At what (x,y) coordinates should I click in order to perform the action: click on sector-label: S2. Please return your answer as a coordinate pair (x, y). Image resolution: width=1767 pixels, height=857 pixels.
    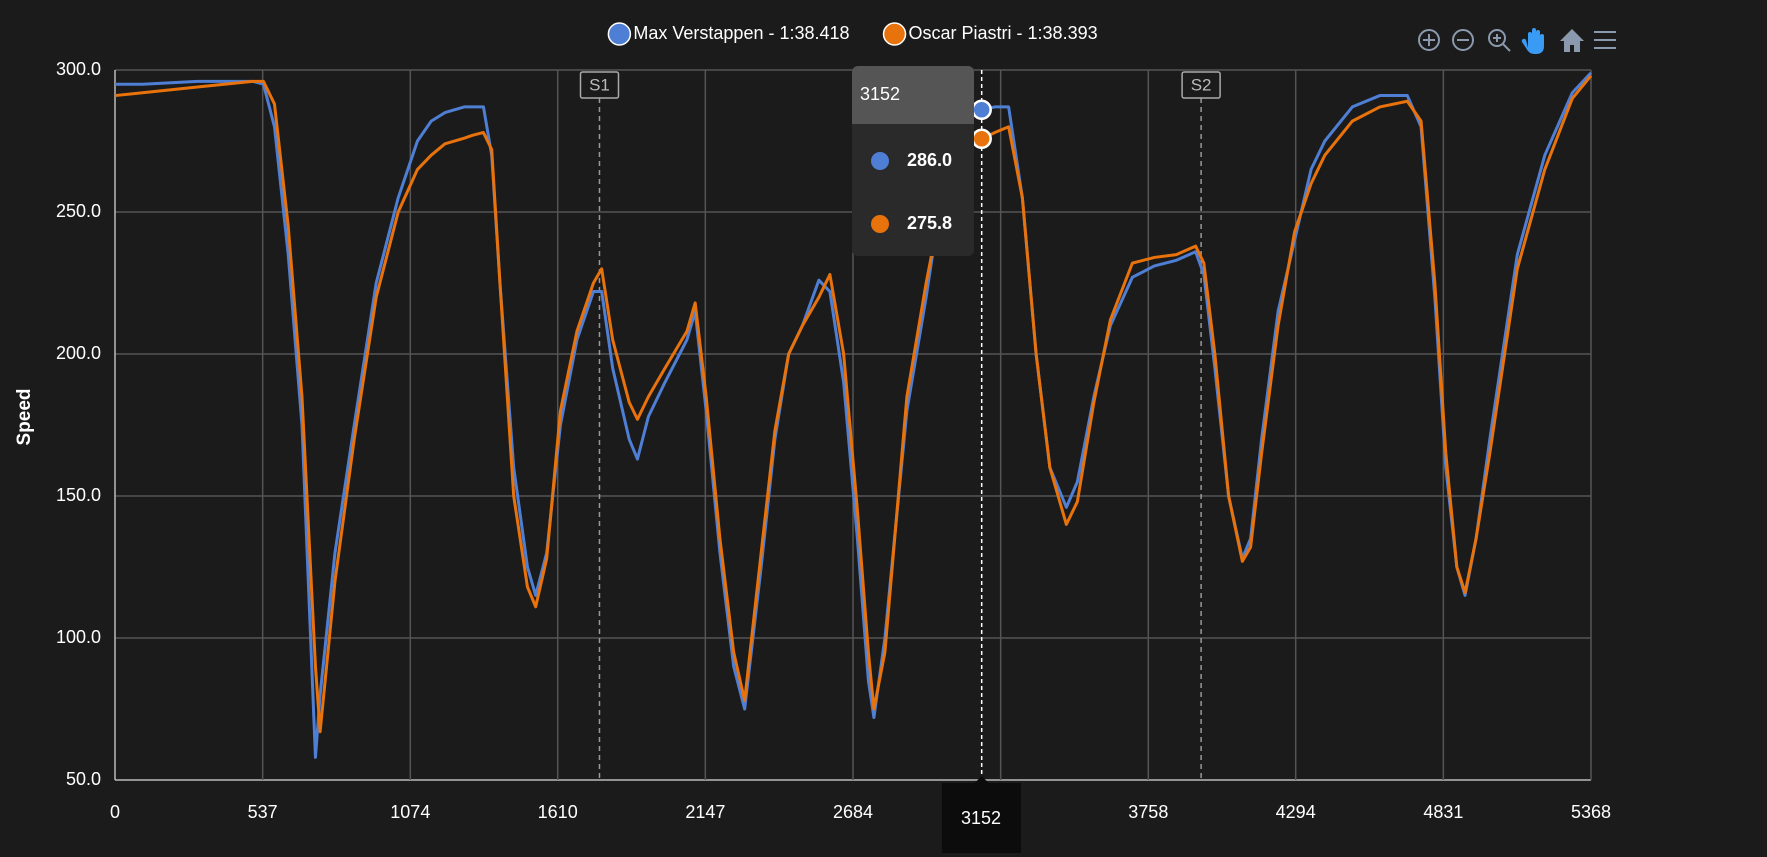
    Looking at the image, I should click on (1201, 84).